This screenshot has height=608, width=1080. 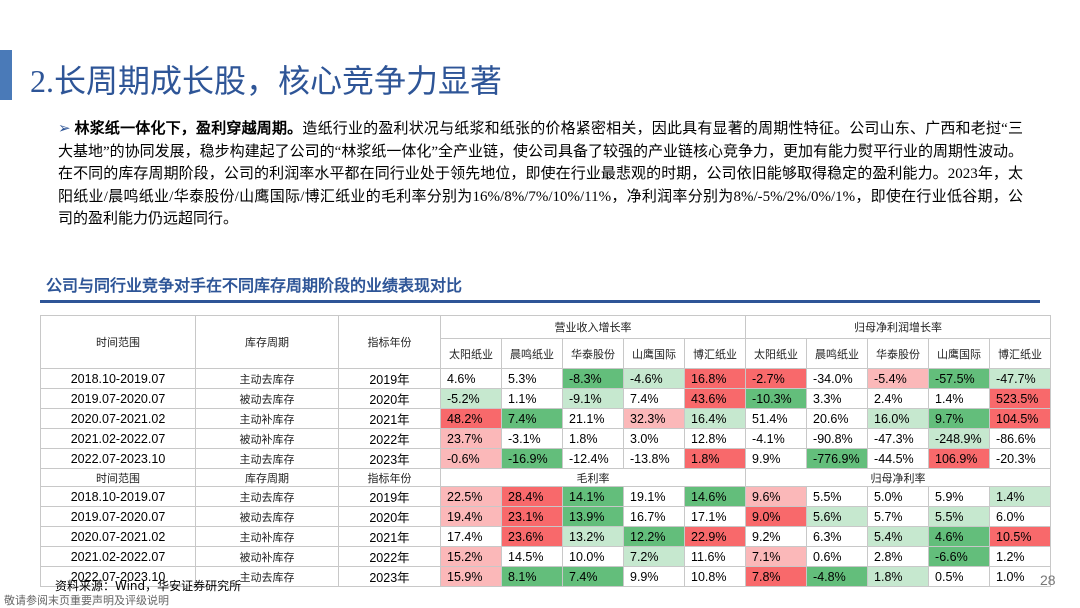 What do you see at coordinates (532, 438) in the screenshot?
I see `table-cell: -3.1%` at bounding box center [532, 438].